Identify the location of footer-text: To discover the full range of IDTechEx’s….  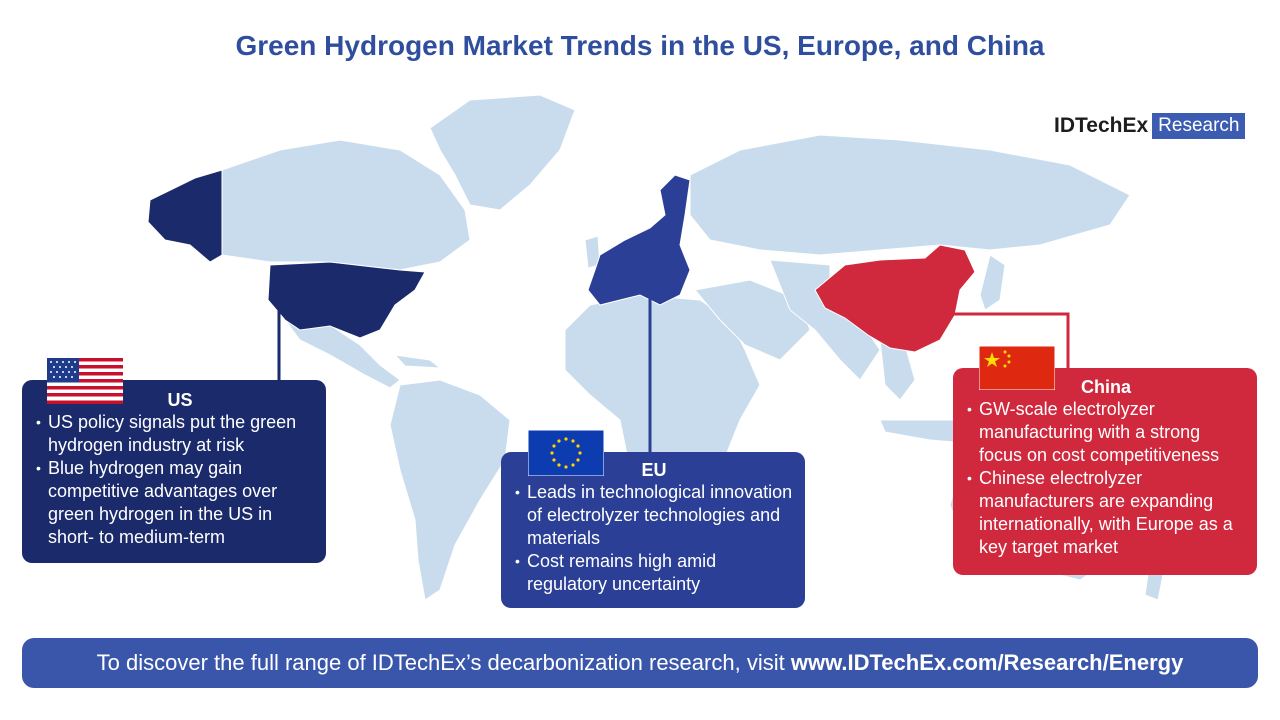
(440, 662).